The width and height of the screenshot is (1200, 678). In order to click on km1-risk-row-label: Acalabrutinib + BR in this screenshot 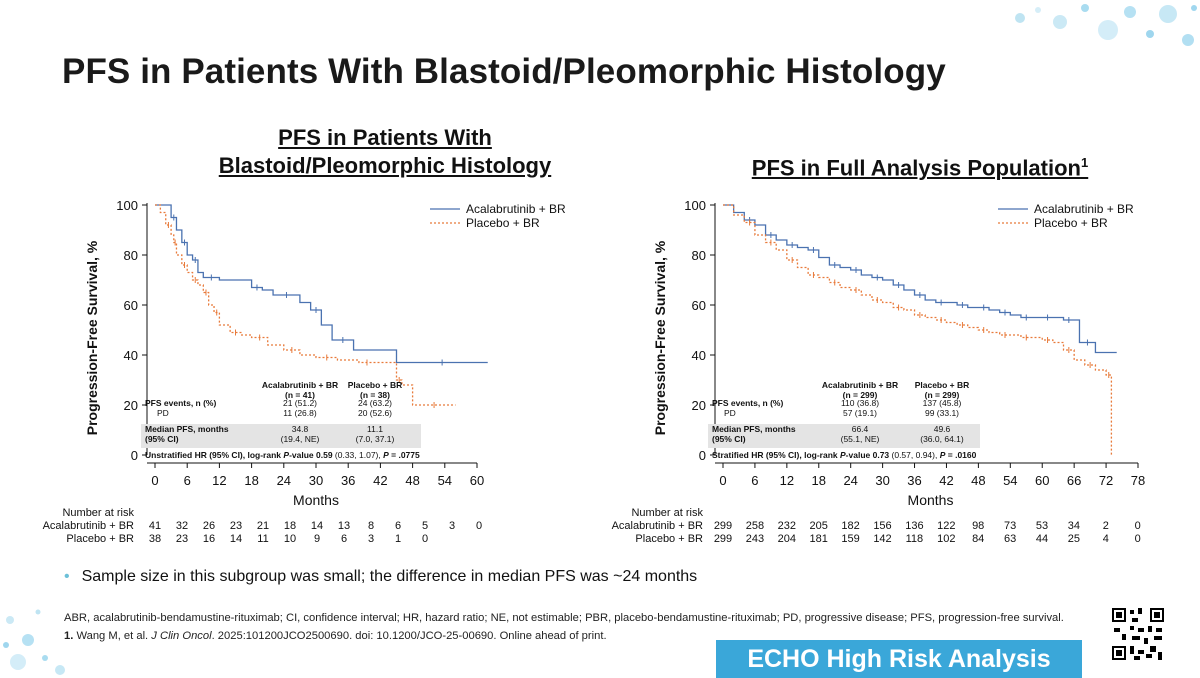, I will do `click(88, 526)`.